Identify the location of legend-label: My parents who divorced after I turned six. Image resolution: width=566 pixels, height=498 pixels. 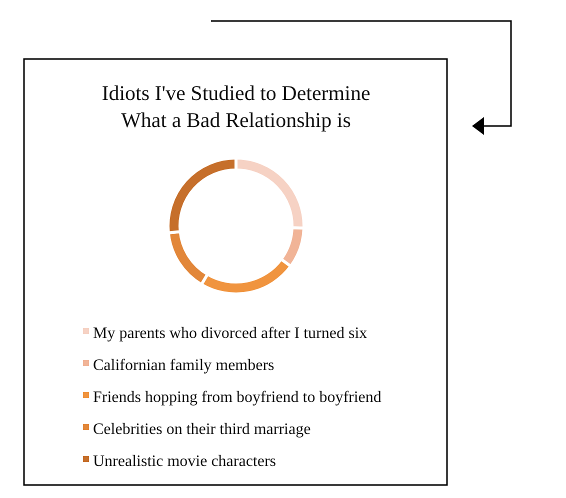
(230, 333).